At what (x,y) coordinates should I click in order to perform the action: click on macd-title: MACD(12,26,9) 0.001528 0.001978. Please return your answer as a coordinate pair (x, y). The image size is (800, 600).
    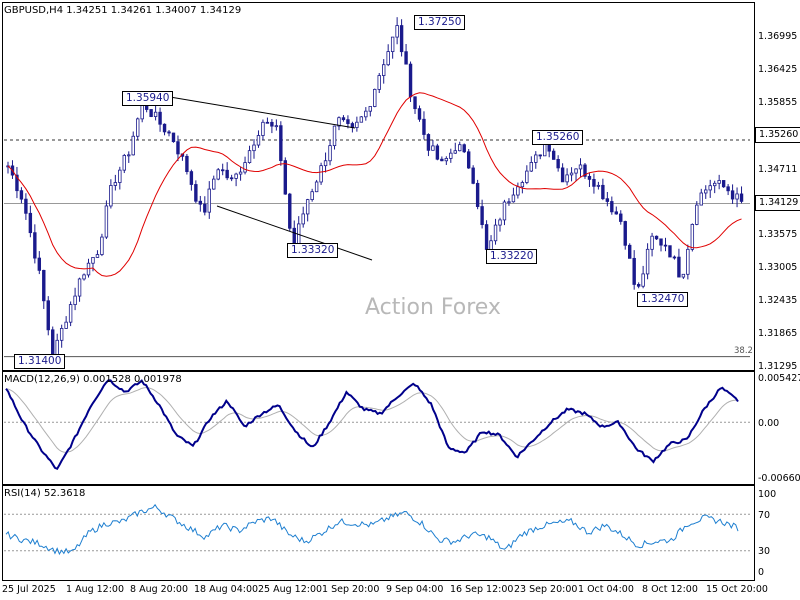
    Looking at the image, I should click on (93, 379).